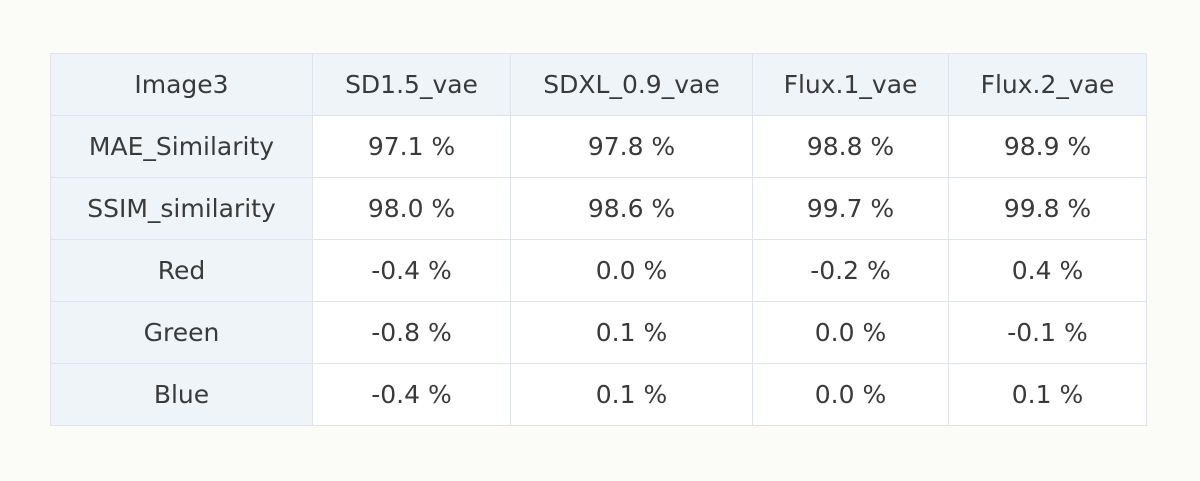 This screenshot has height=481, width=1200. Describe the element at coordinates (181, 394) in the screenshot. I see `row-label: Blue` at that location.